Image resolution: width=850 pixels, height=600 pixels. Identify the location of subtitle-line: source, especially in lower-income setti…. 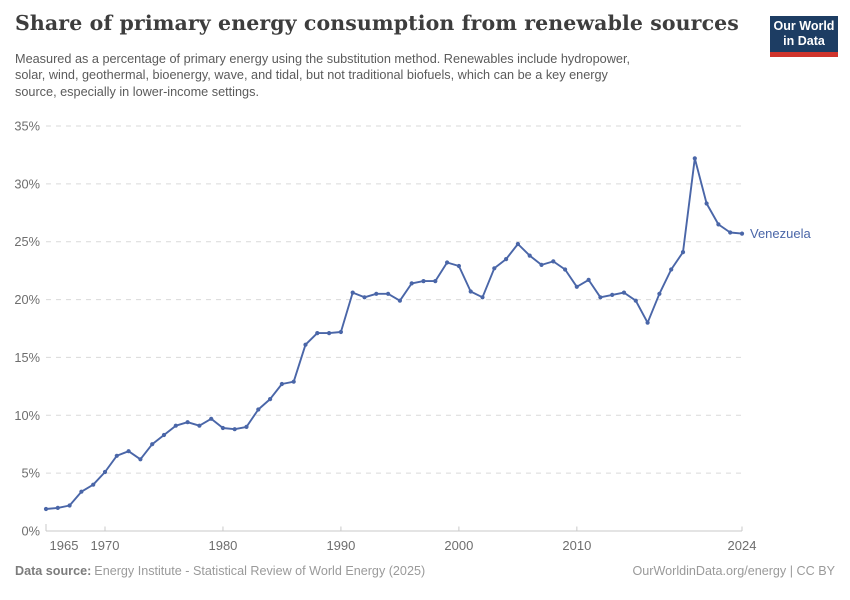
(137, 91).